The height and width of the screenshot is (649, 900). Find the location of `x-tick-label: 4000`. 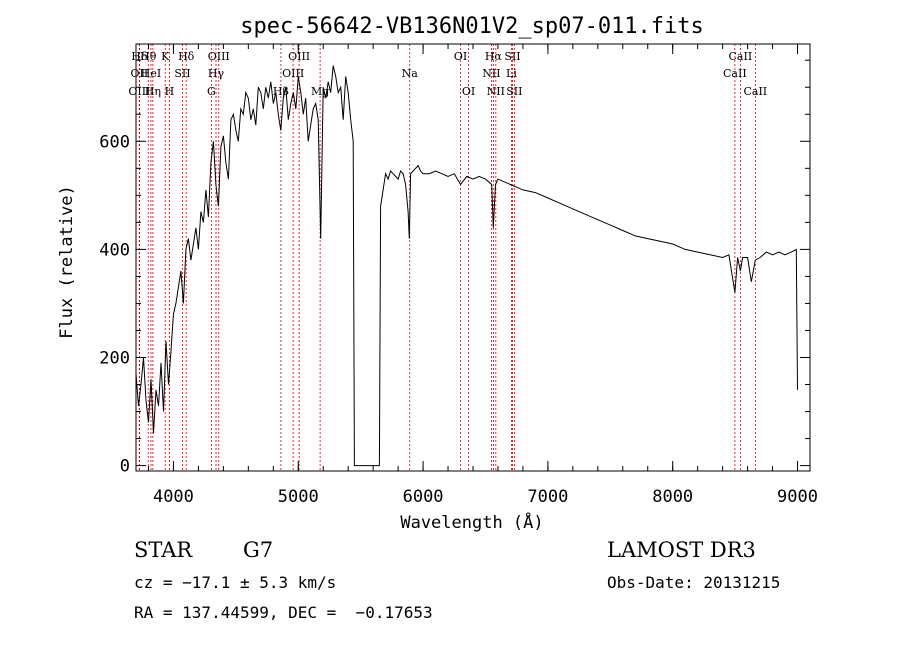

x-tick-label: 4000 is located at coordinates (173, 497).